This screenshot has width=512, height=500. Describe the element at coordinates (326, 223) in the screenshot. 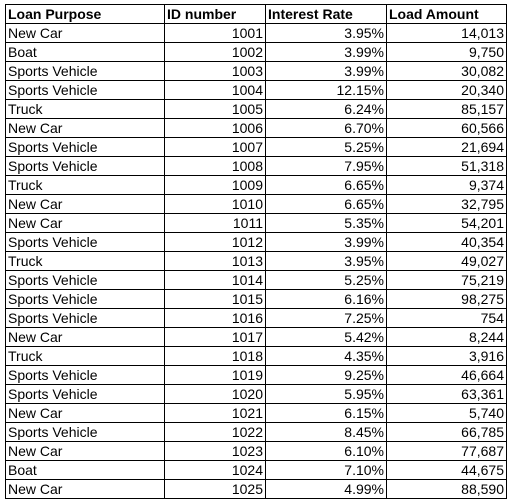

I see `interest-rate-cell: 5.35%` at that location.